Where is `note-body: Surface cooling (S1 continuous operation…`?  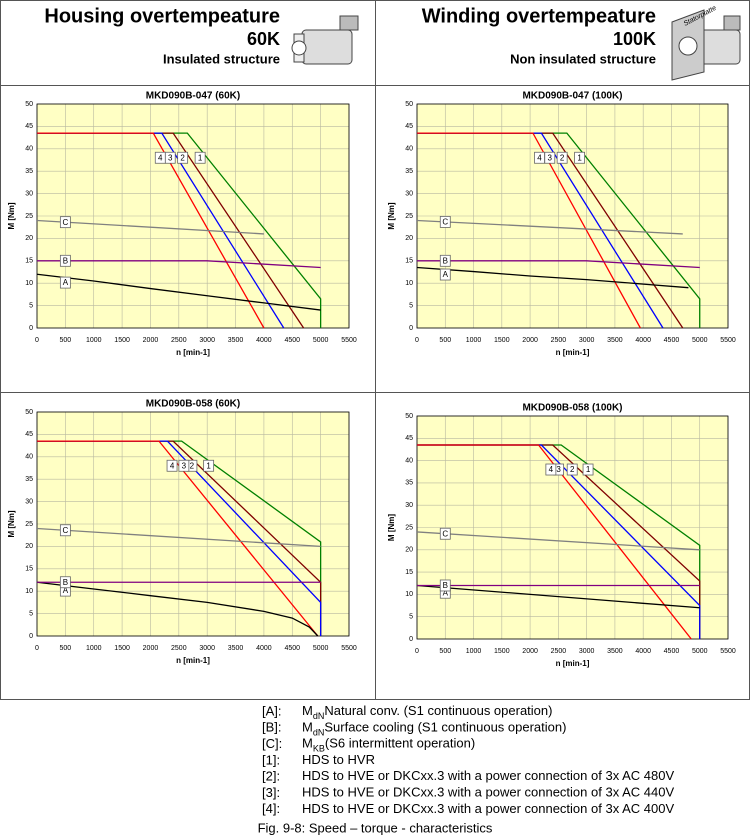 note-body: Surface cooling (S1 continuous operation… is located at coordinates (445, 727).